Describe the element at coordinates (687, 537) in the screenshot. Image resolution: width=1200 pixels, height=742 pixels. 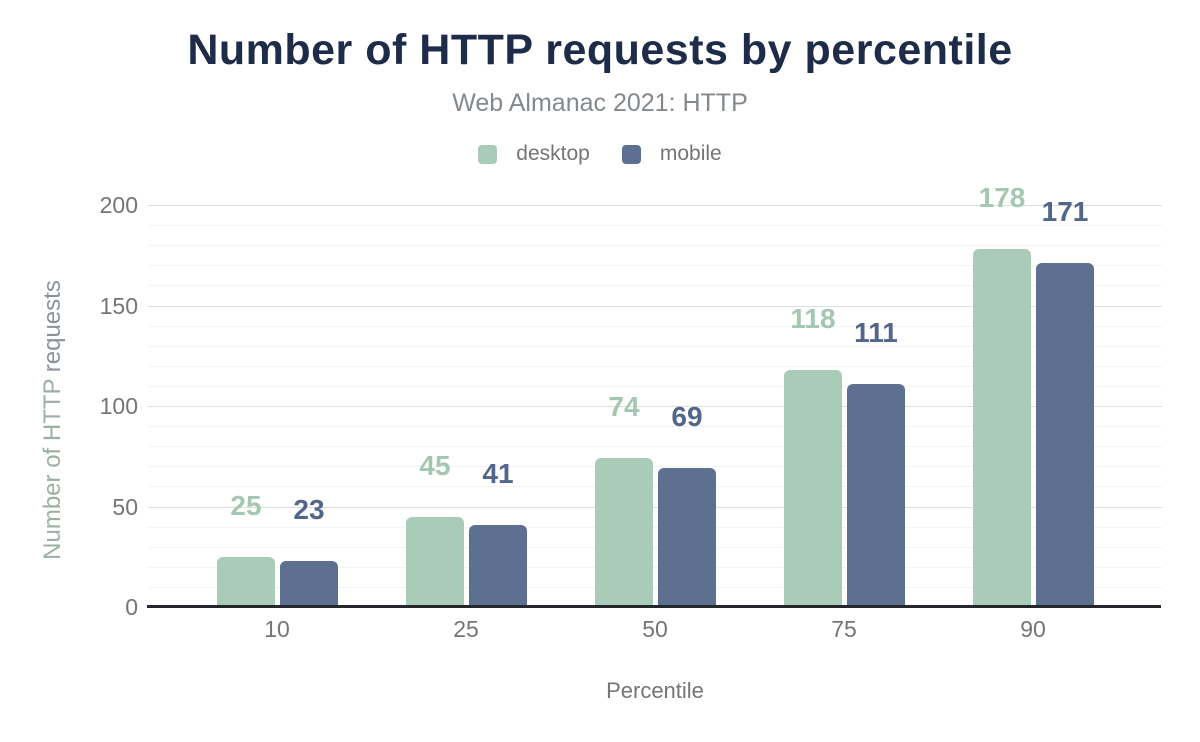
I see `bar-mobile-p50` at that location.